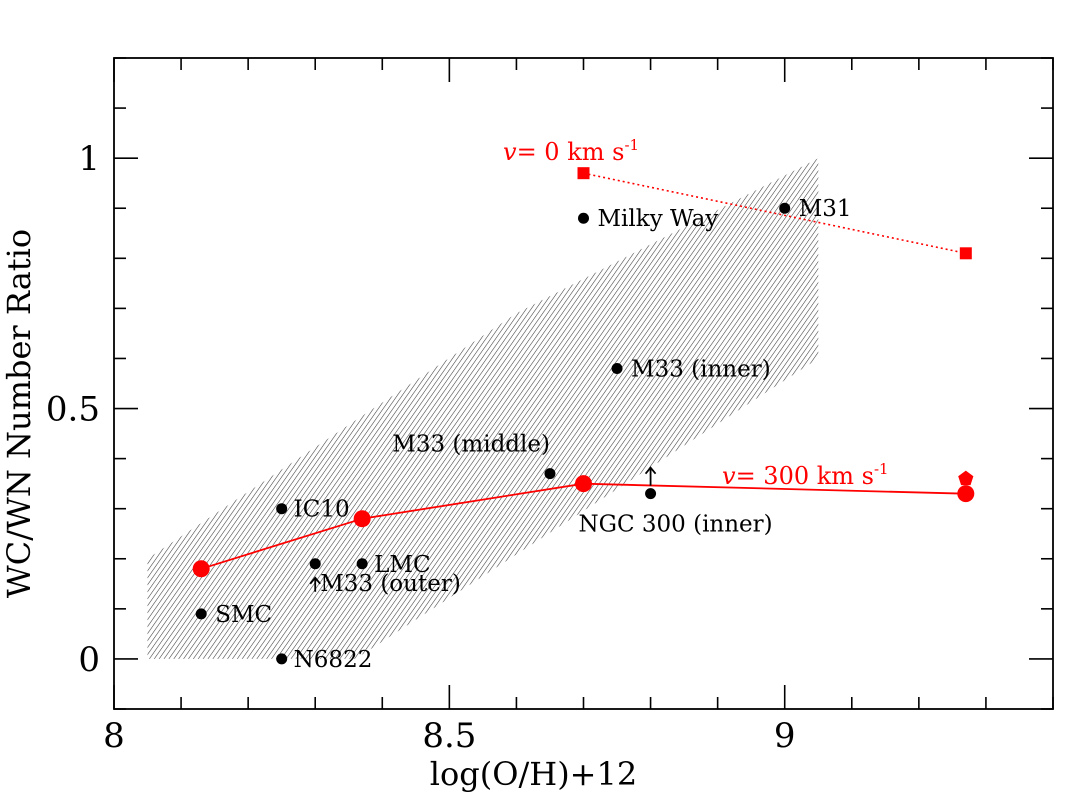  What do you see at coordinates (402, 565) in the screenshot?
I see `point-label-6: LMC` at bounding box center [402, 565].